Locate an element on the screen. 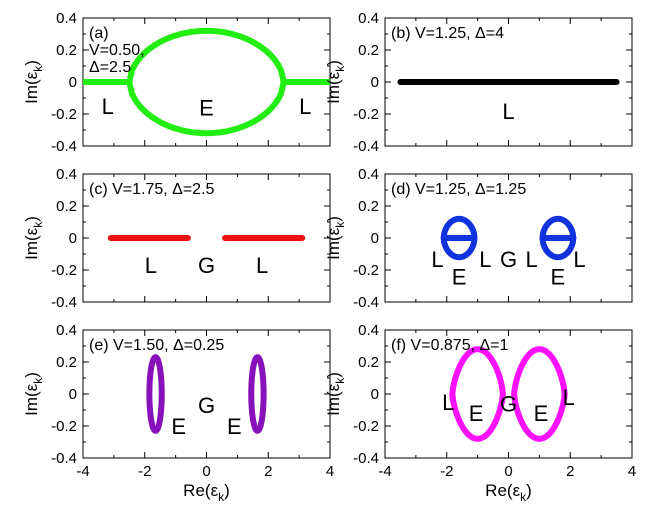  panel-f-series-0-lens is located at coordinates (477, 394).